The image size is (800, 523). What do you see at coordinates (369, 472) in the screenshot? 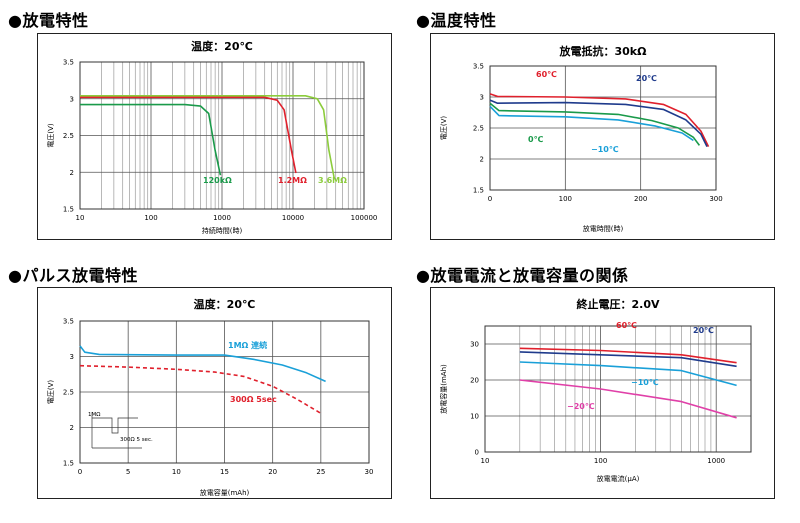
I see `x-tick-label: 30` at bounding box center [369, 472].